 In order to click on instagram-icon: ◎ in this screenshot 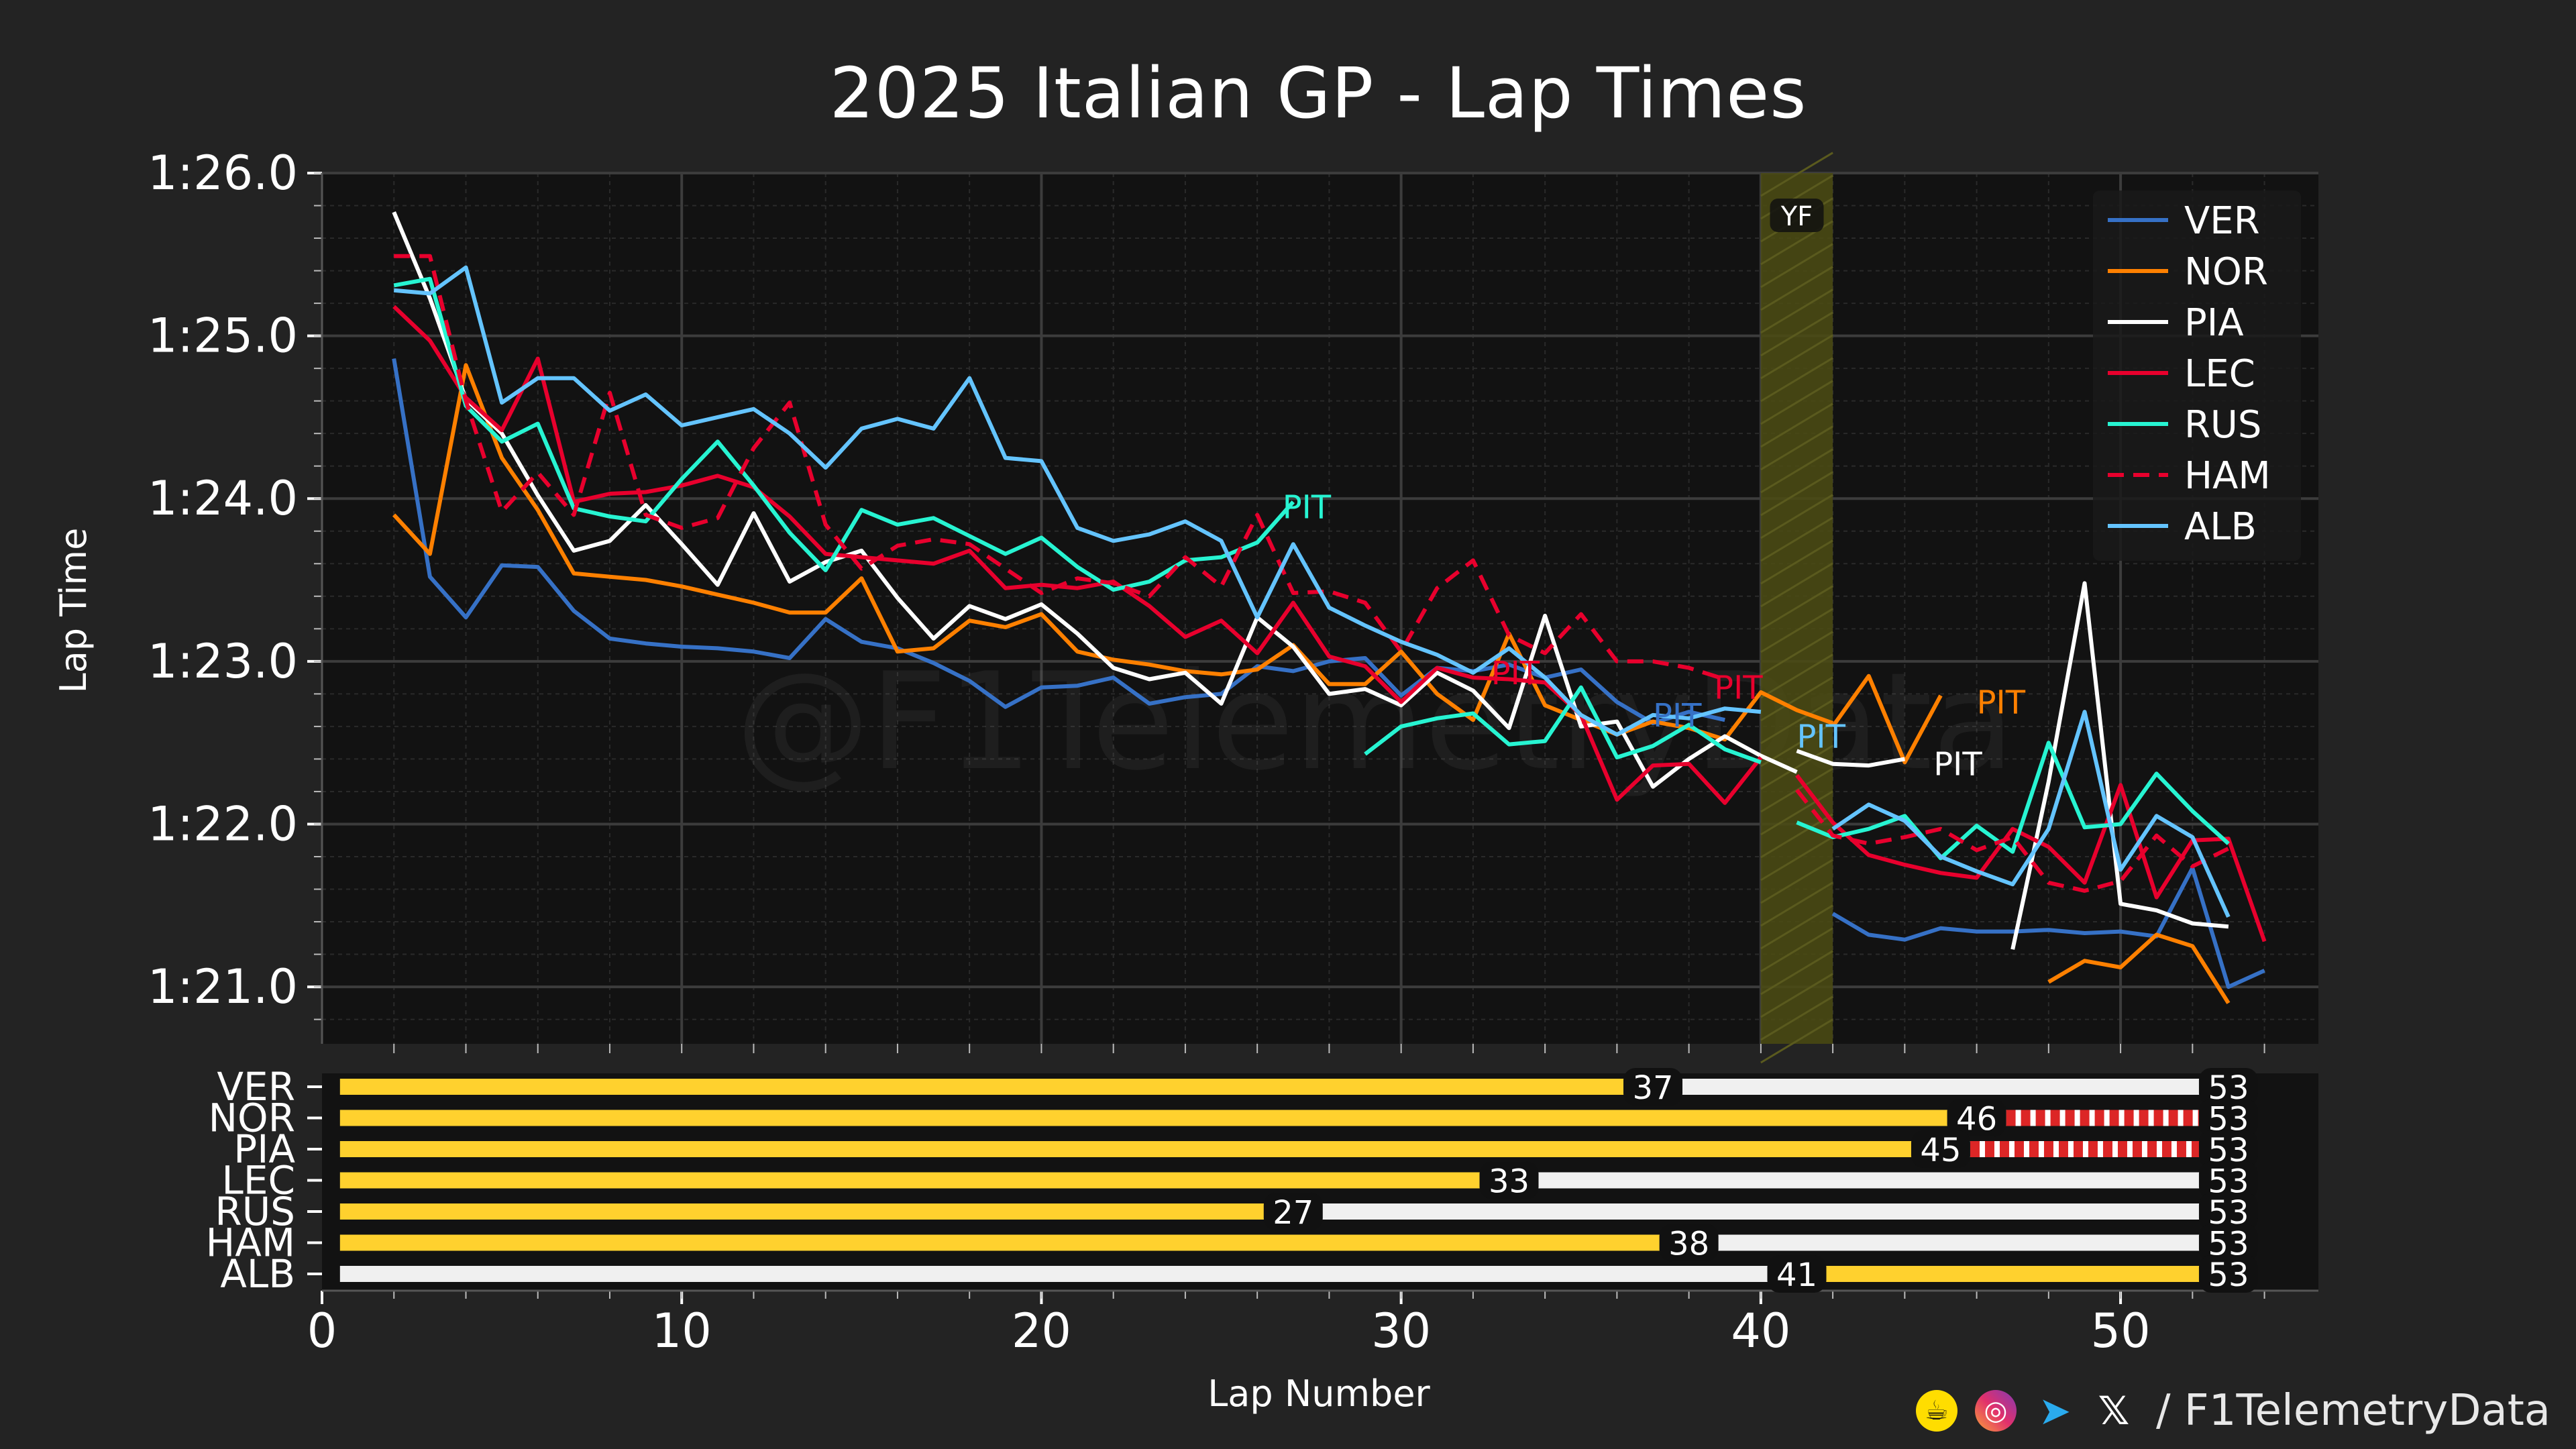, I will do `click(1996, 1411)`.